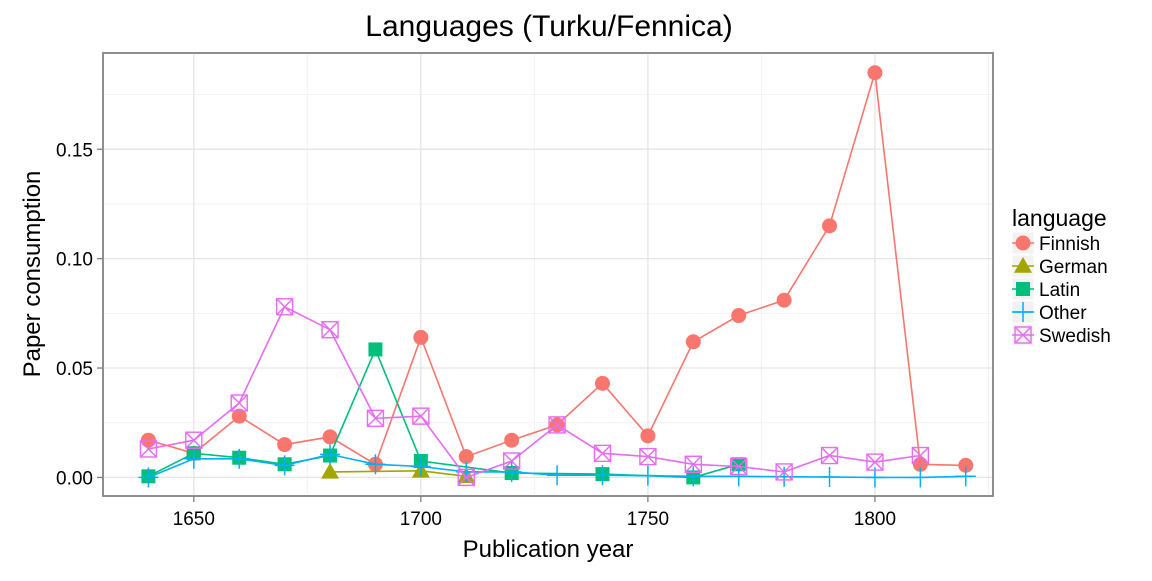 This screenshot has height=581, width=1152. I want to click on y-tick-label: 0.15, so click(74, 150).